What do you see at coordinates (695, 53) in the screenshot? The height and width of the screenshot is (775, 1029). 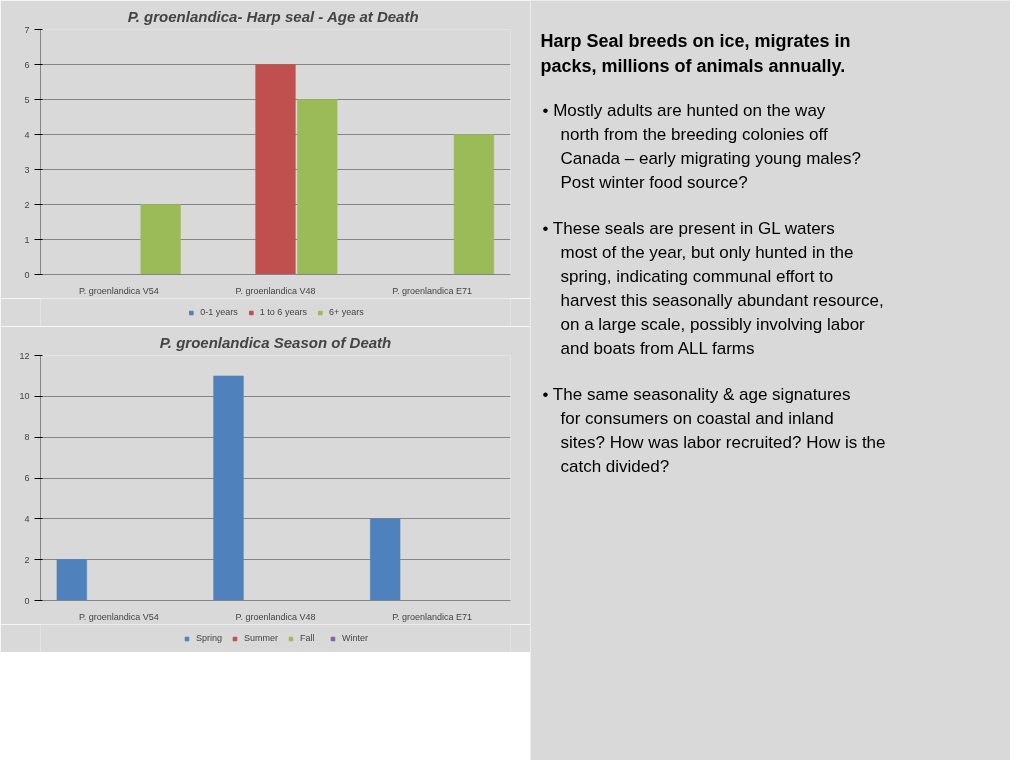 I see `text: Harp Seal breeds on ice, migrates in packs, millions of animals annually.` at bounding box center [695, 53].